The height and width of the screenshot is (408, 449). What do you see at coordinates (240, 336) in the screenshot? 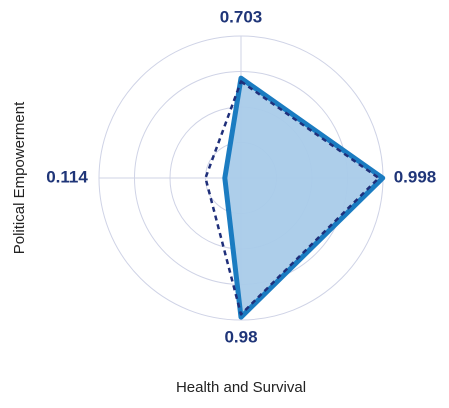
I see `value-label: 0.98` at bounding box center [240, 336].